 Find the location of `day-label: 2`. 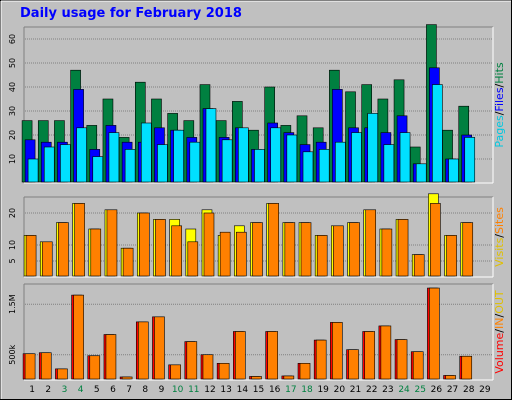

day-label: 2 is located at coordinates (48, 390).